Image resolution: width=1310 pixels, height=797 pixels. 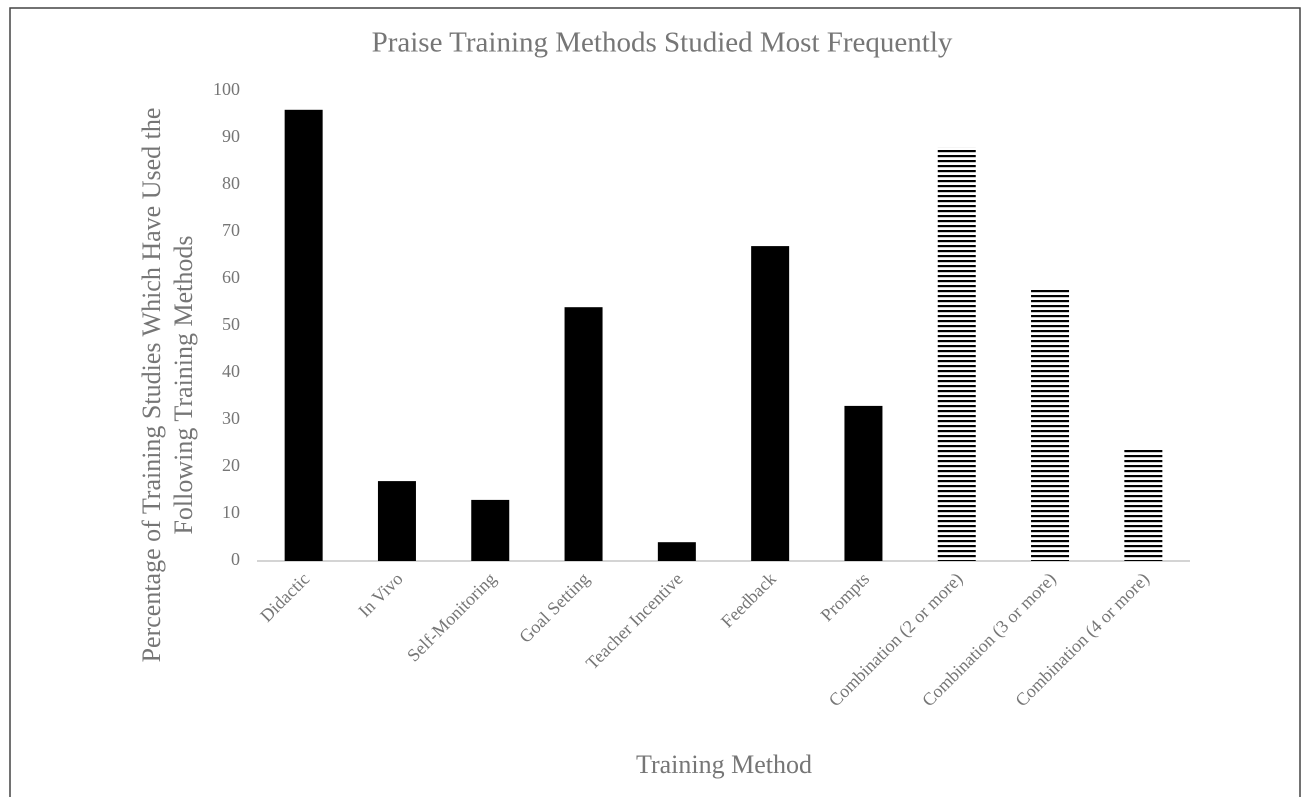 I want to click on x-tick-label-group: Self-Monitoring, so click(x=451, y=617).